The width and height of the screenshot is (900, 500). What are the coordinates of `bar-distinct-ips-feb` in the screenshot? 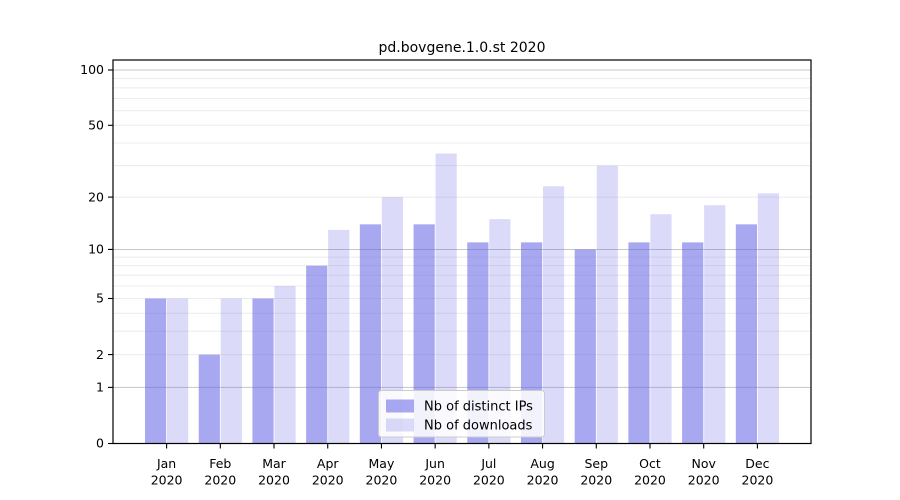 It's located at (209, 399).